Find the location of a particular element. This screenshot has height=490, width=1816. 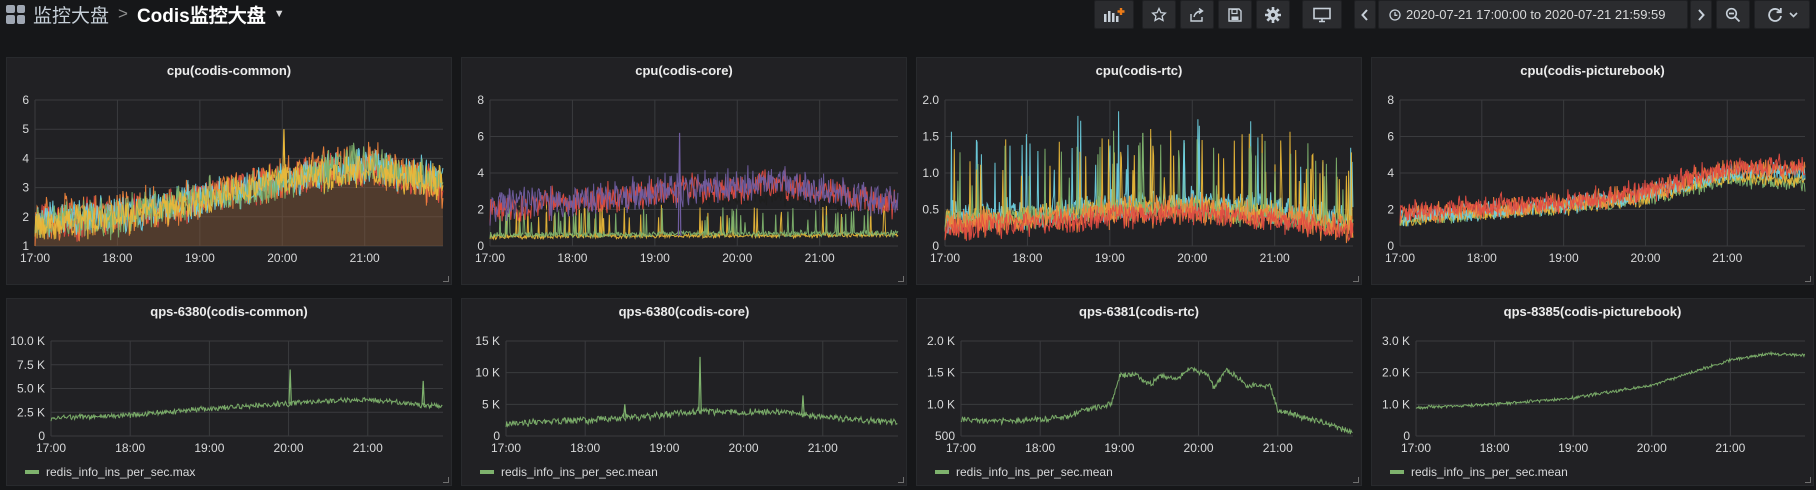

zoom-out-button is located at coordinates (1733, 14).